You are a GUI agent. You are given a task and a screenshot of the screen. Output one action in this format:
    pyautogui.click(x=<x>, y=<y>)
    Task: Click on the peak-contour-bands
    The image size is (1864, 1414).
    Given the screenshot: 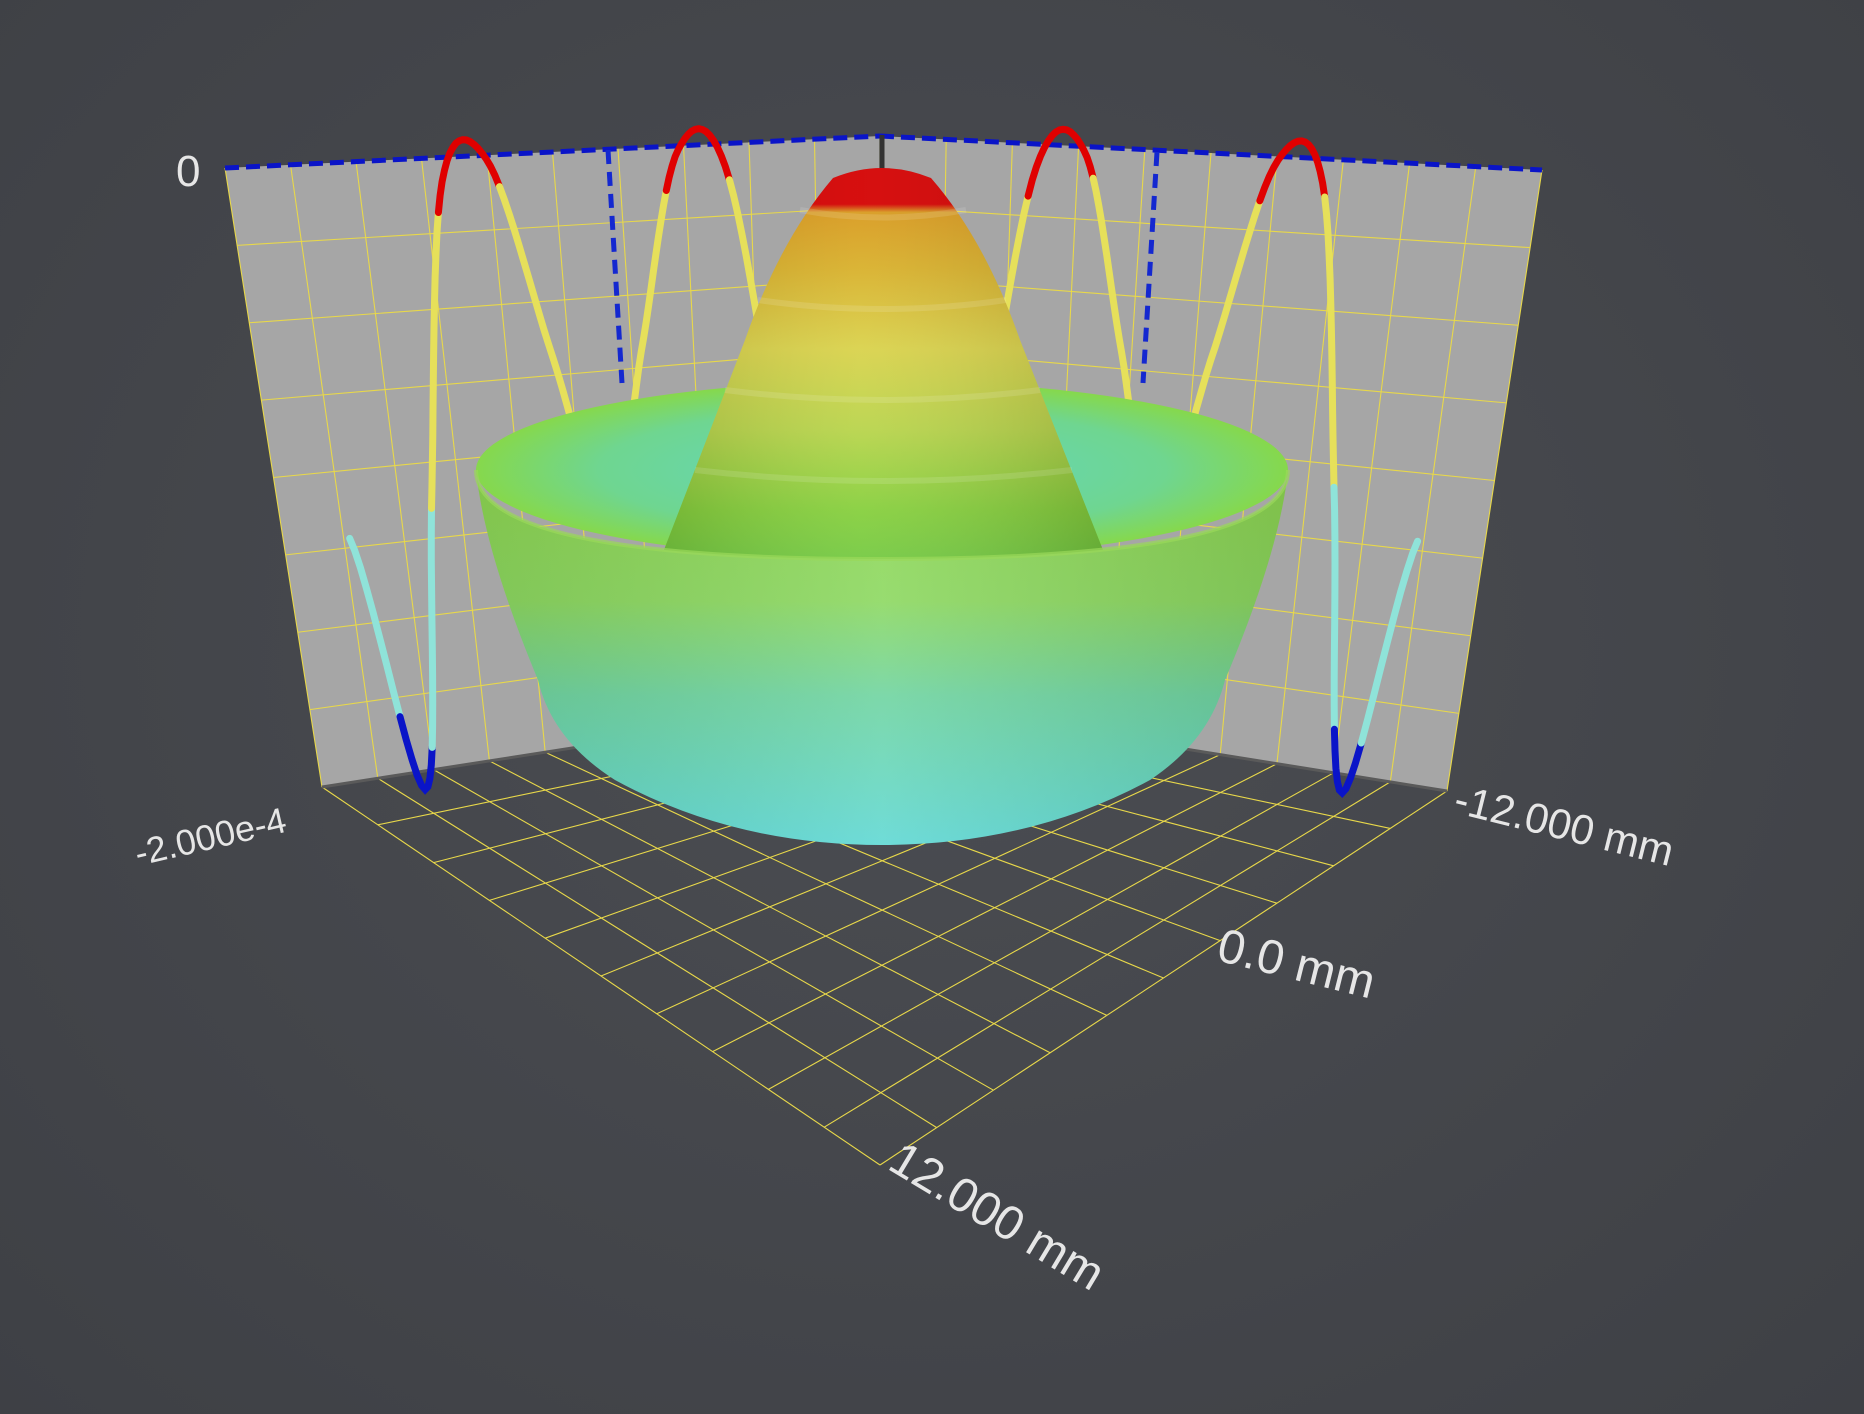 What is the action you would take?
    pyautogui.click(x=883, y=345)
    